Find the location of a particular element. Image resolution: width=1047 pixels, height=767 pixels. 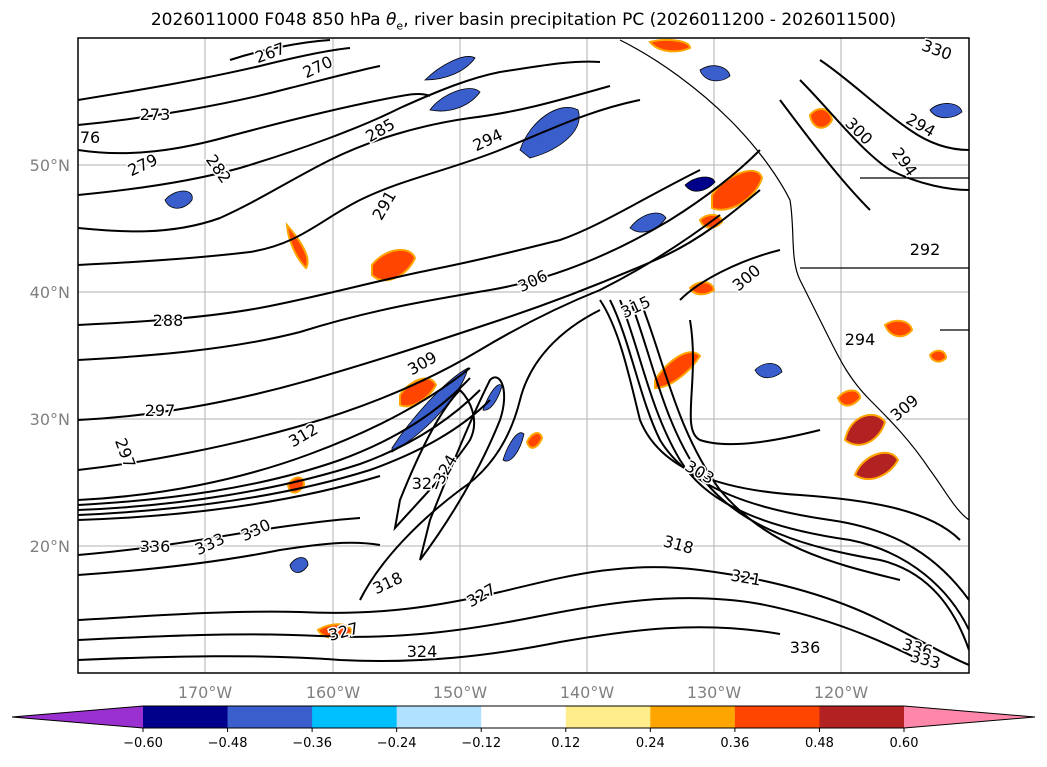

contour-label: 76 is located at coordinates (90, 137).